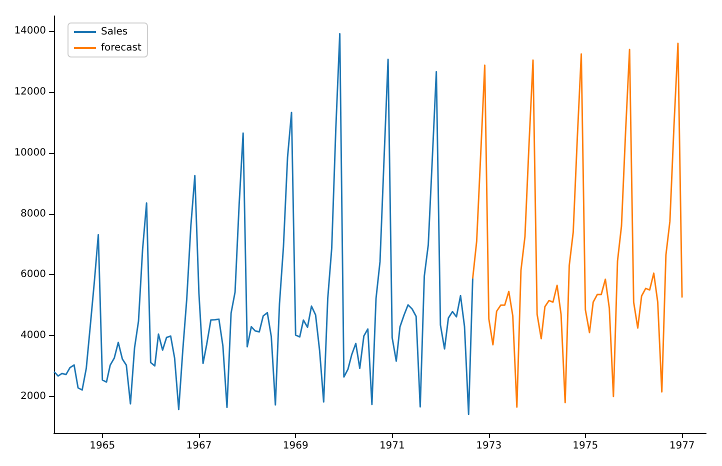 This screenshot has width=722, height=466. Describe the element at coordinates (30, 152) in the screenshot. I see `y-tick-label: 10000` at that location.